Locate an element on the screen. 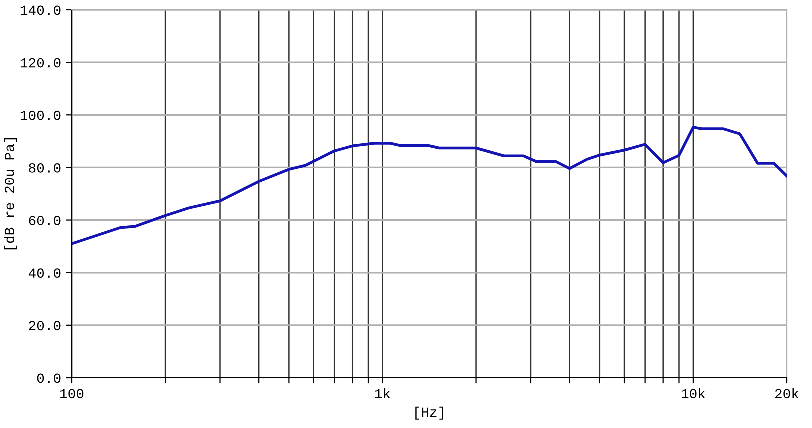 This screenshot has height=428, width=812. x-tick-label: 20k is located at coordinates (787, 393).